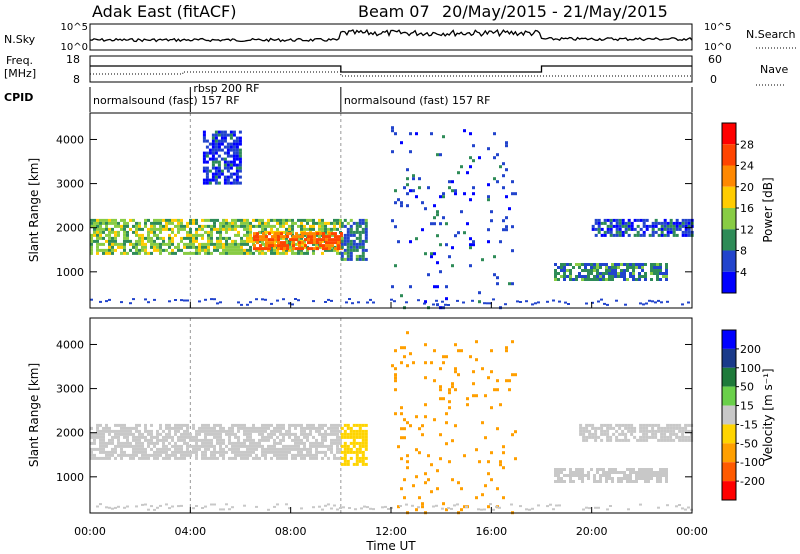 The height and width of the screenshot is (554, 800). Describe the element at coordinates (164, 11) in the screenshot. I see `figure-title: Adak East (fitACF)` at that location.